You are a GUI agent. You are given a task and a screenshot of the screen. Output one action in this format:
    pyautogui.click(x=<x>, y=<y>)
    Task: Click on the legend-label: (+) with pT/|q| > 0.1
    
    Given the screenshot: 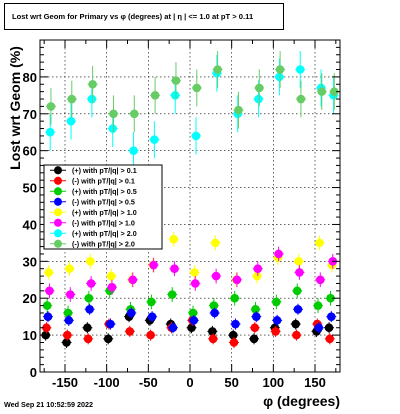 What is the action you would take?
    pyautogui.click(x=104, y=170)
    